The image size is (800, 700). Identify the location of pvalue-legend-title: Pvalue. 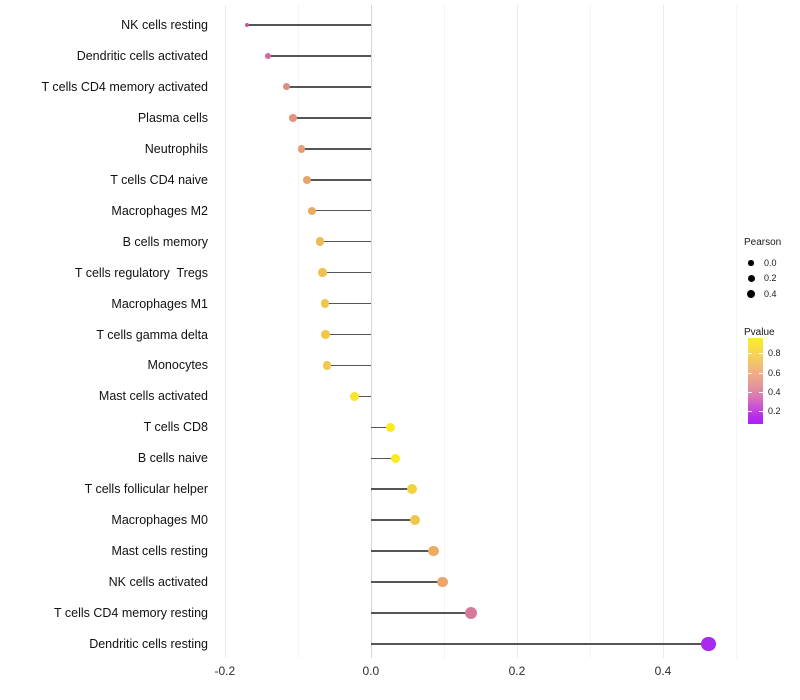
(759, 332).